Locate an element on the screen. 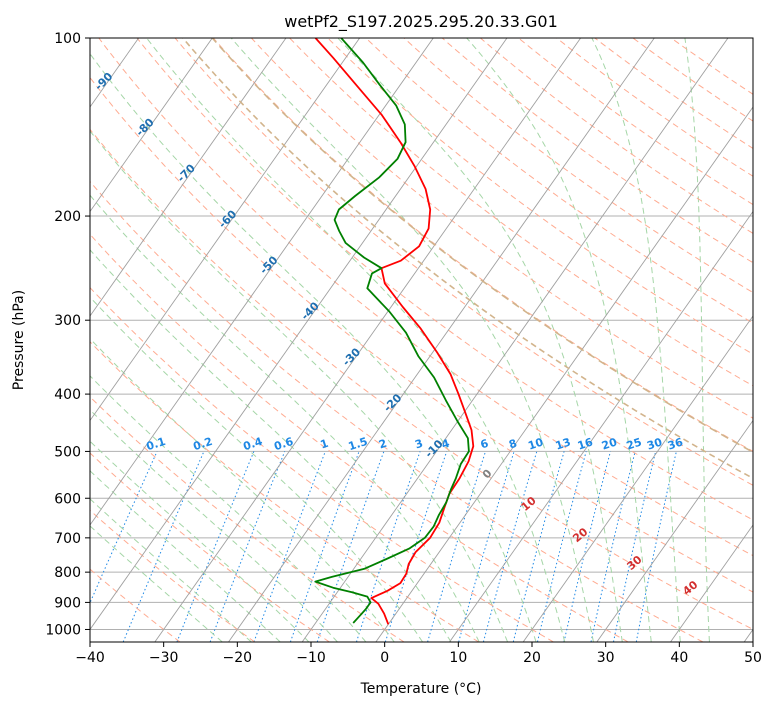 The width and height of the screenshot is (775, 708). y-tick-label: 200 is located at coordinates (67, 217).